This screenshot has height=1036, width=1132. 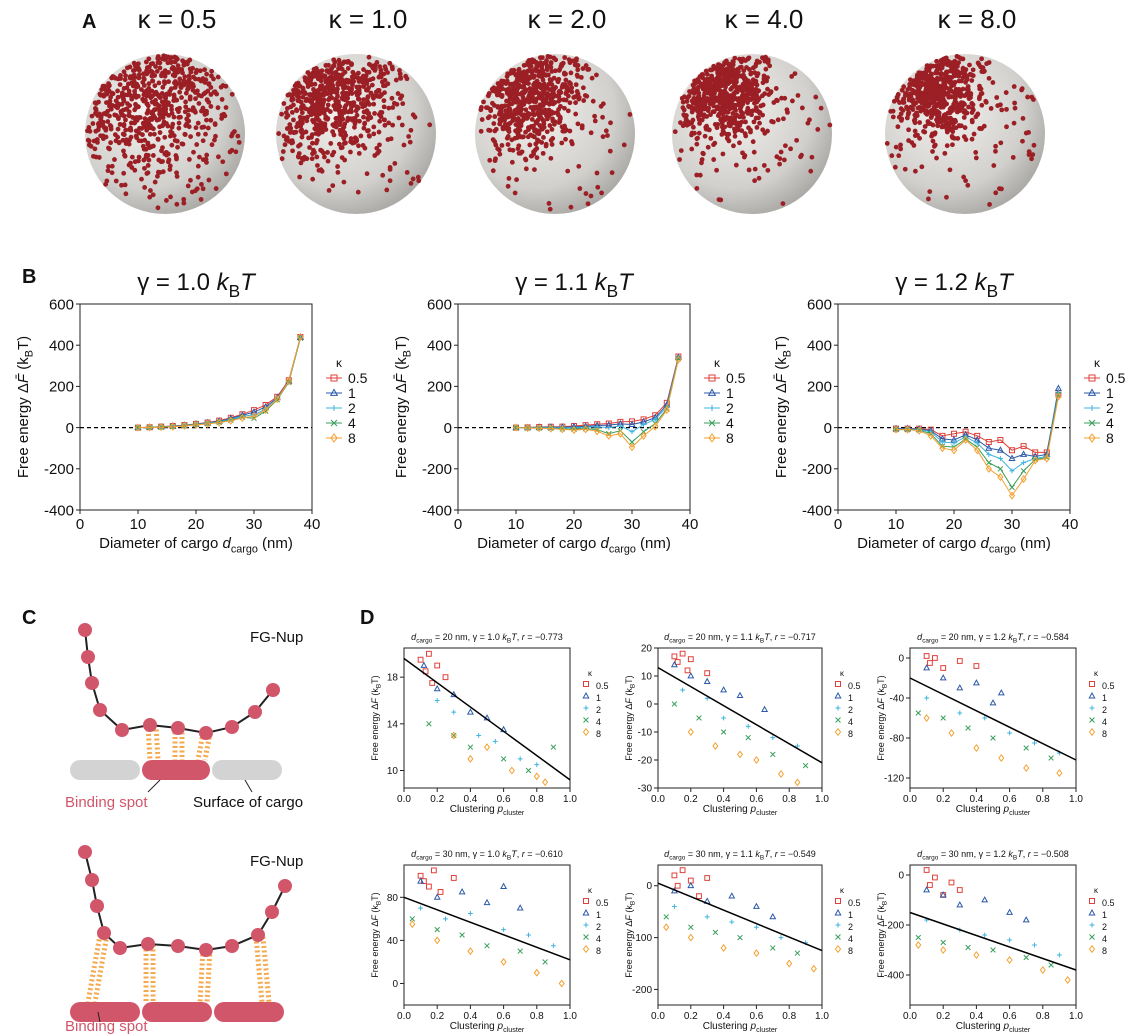 What do you see at coordinates (645, 789) in the screenshot?
I see `y-tick-label: -30` at bounding box center [645, 789].